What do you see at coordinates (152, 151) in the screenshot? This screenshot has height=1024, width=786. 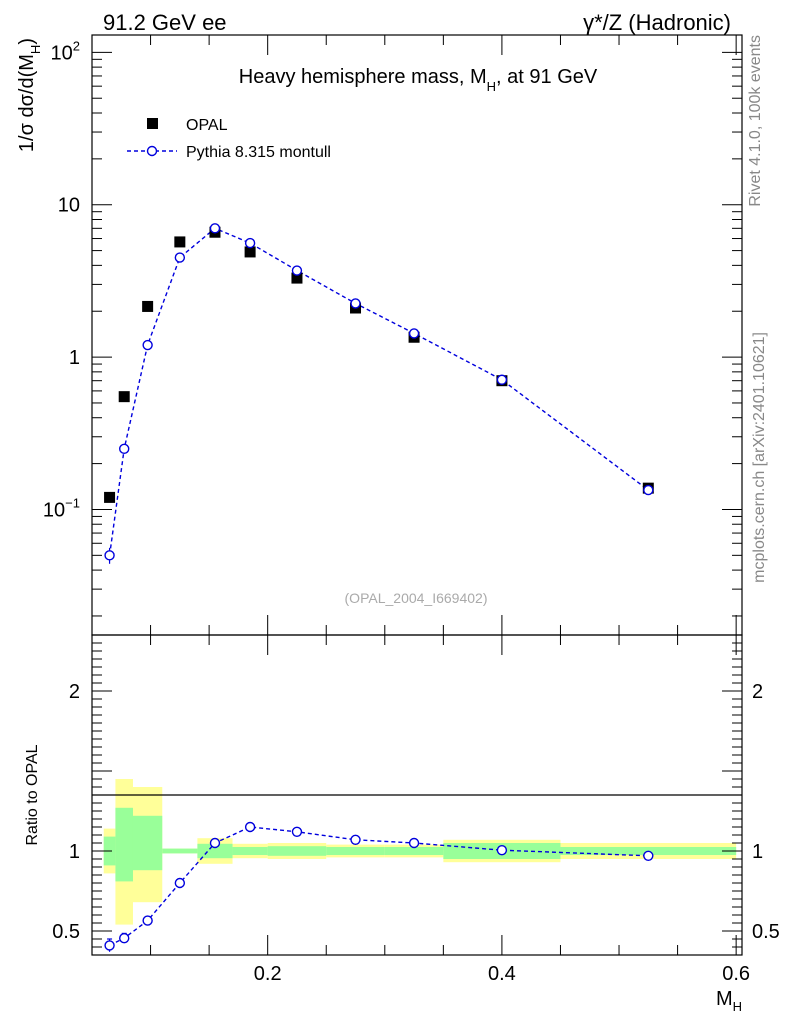 I see `legend-pythia-marker` at bounding box center [152, 151].